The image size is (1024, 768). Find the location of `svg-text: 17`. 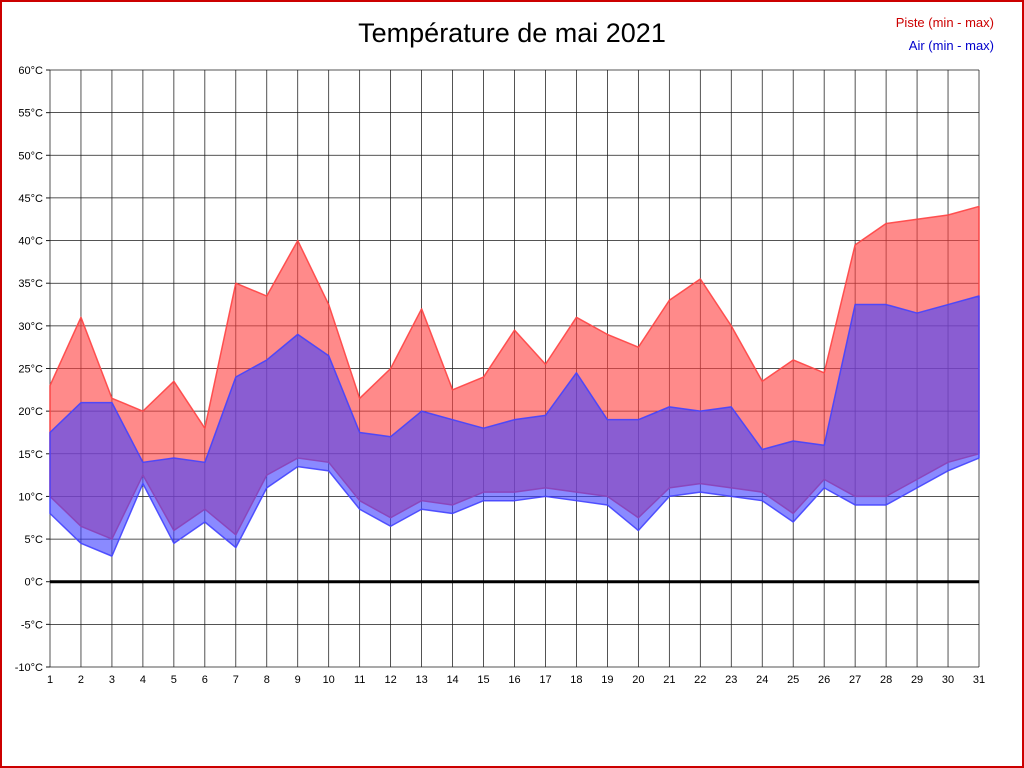

svg-text: 17 is located at coordinates (545, 680).